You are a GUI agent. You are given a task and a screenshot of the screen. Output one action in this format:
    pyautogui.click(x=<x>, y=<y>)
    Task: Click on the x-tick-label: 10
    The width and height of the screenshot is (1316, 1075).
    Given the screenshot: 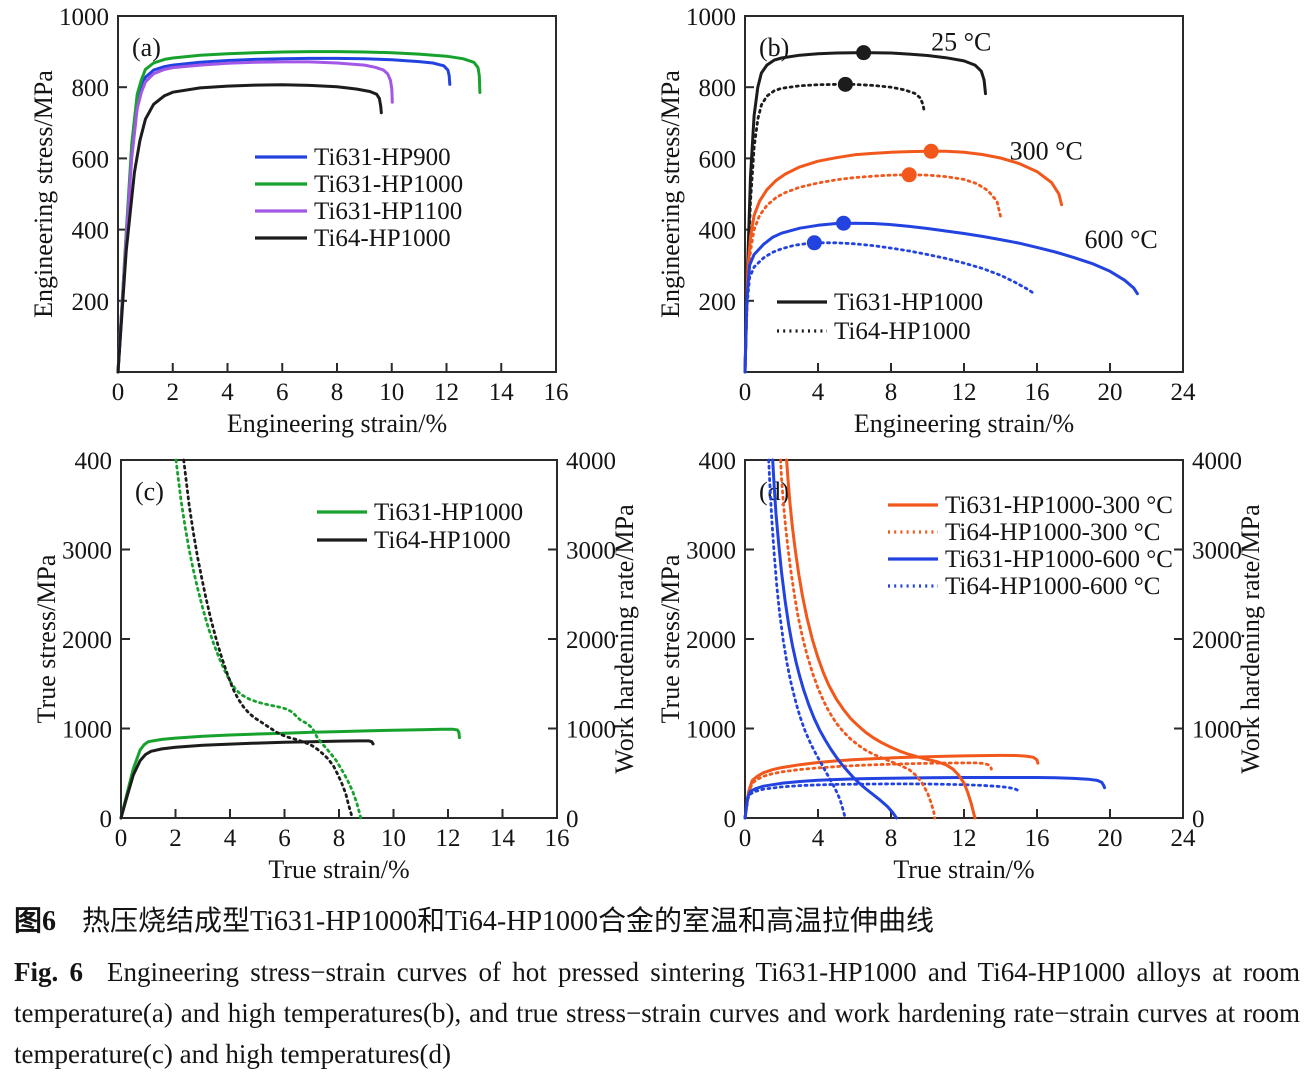 What is the action you would take?
    pyautogui.click(x=393, y=838)
    